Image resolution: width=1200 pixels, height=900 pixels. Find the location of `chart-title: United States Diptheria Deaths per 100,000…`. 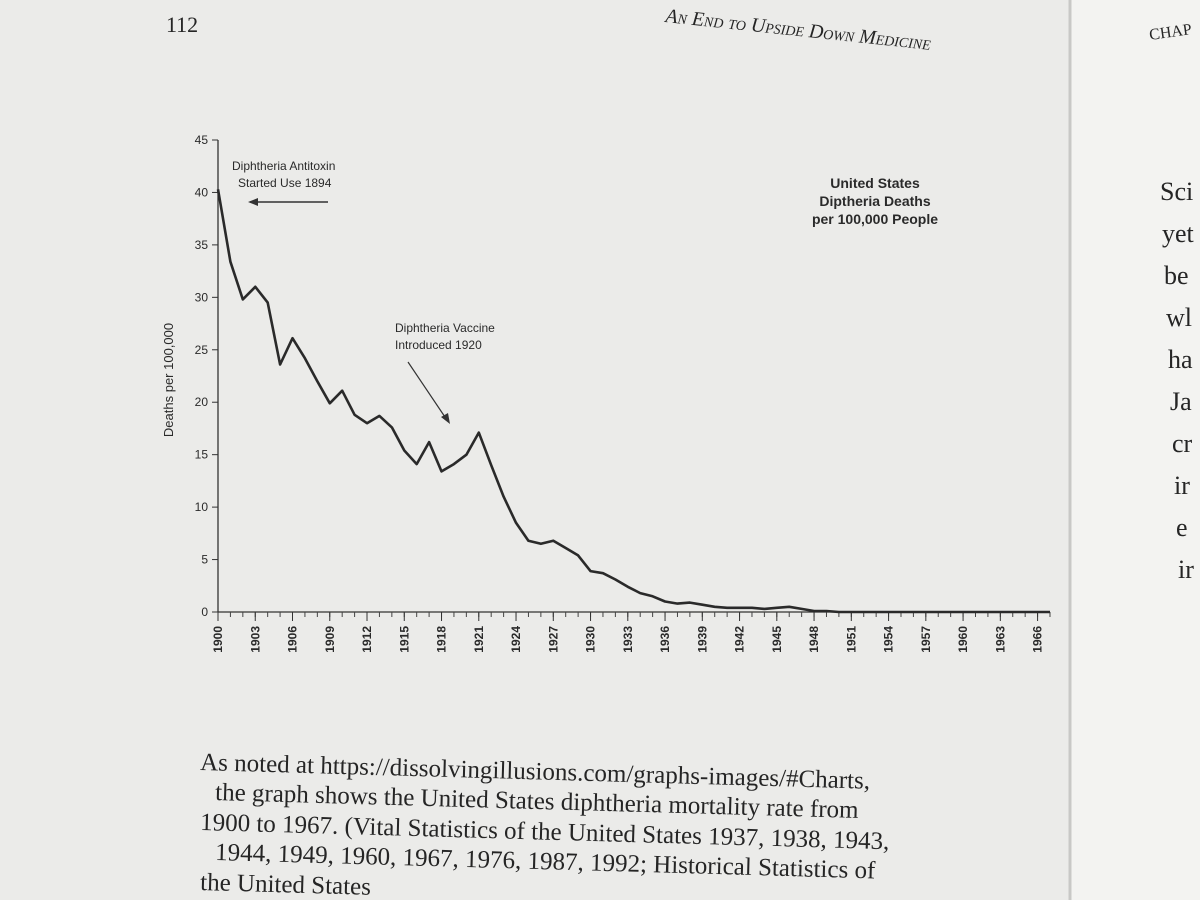

chart-title: United States Diptheria Deaths per 100,000… is located at coordinates (875, 201).